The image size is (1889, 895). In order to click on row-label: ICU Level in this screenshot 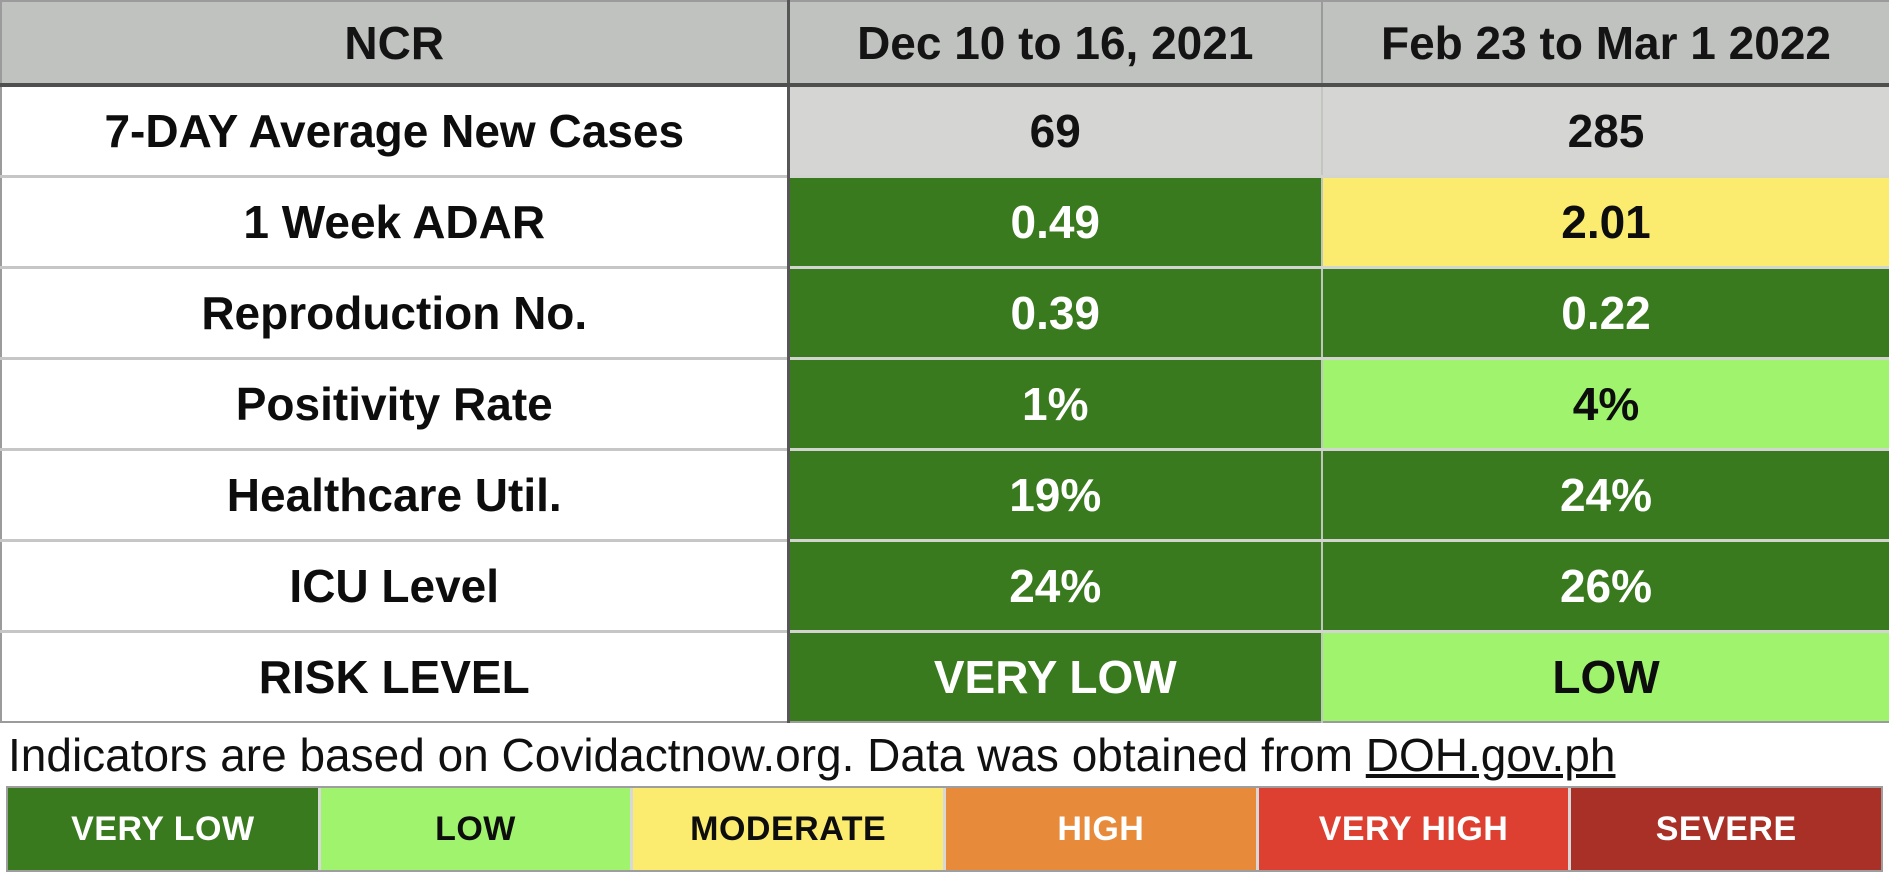, I will do `click(395, 584)`.